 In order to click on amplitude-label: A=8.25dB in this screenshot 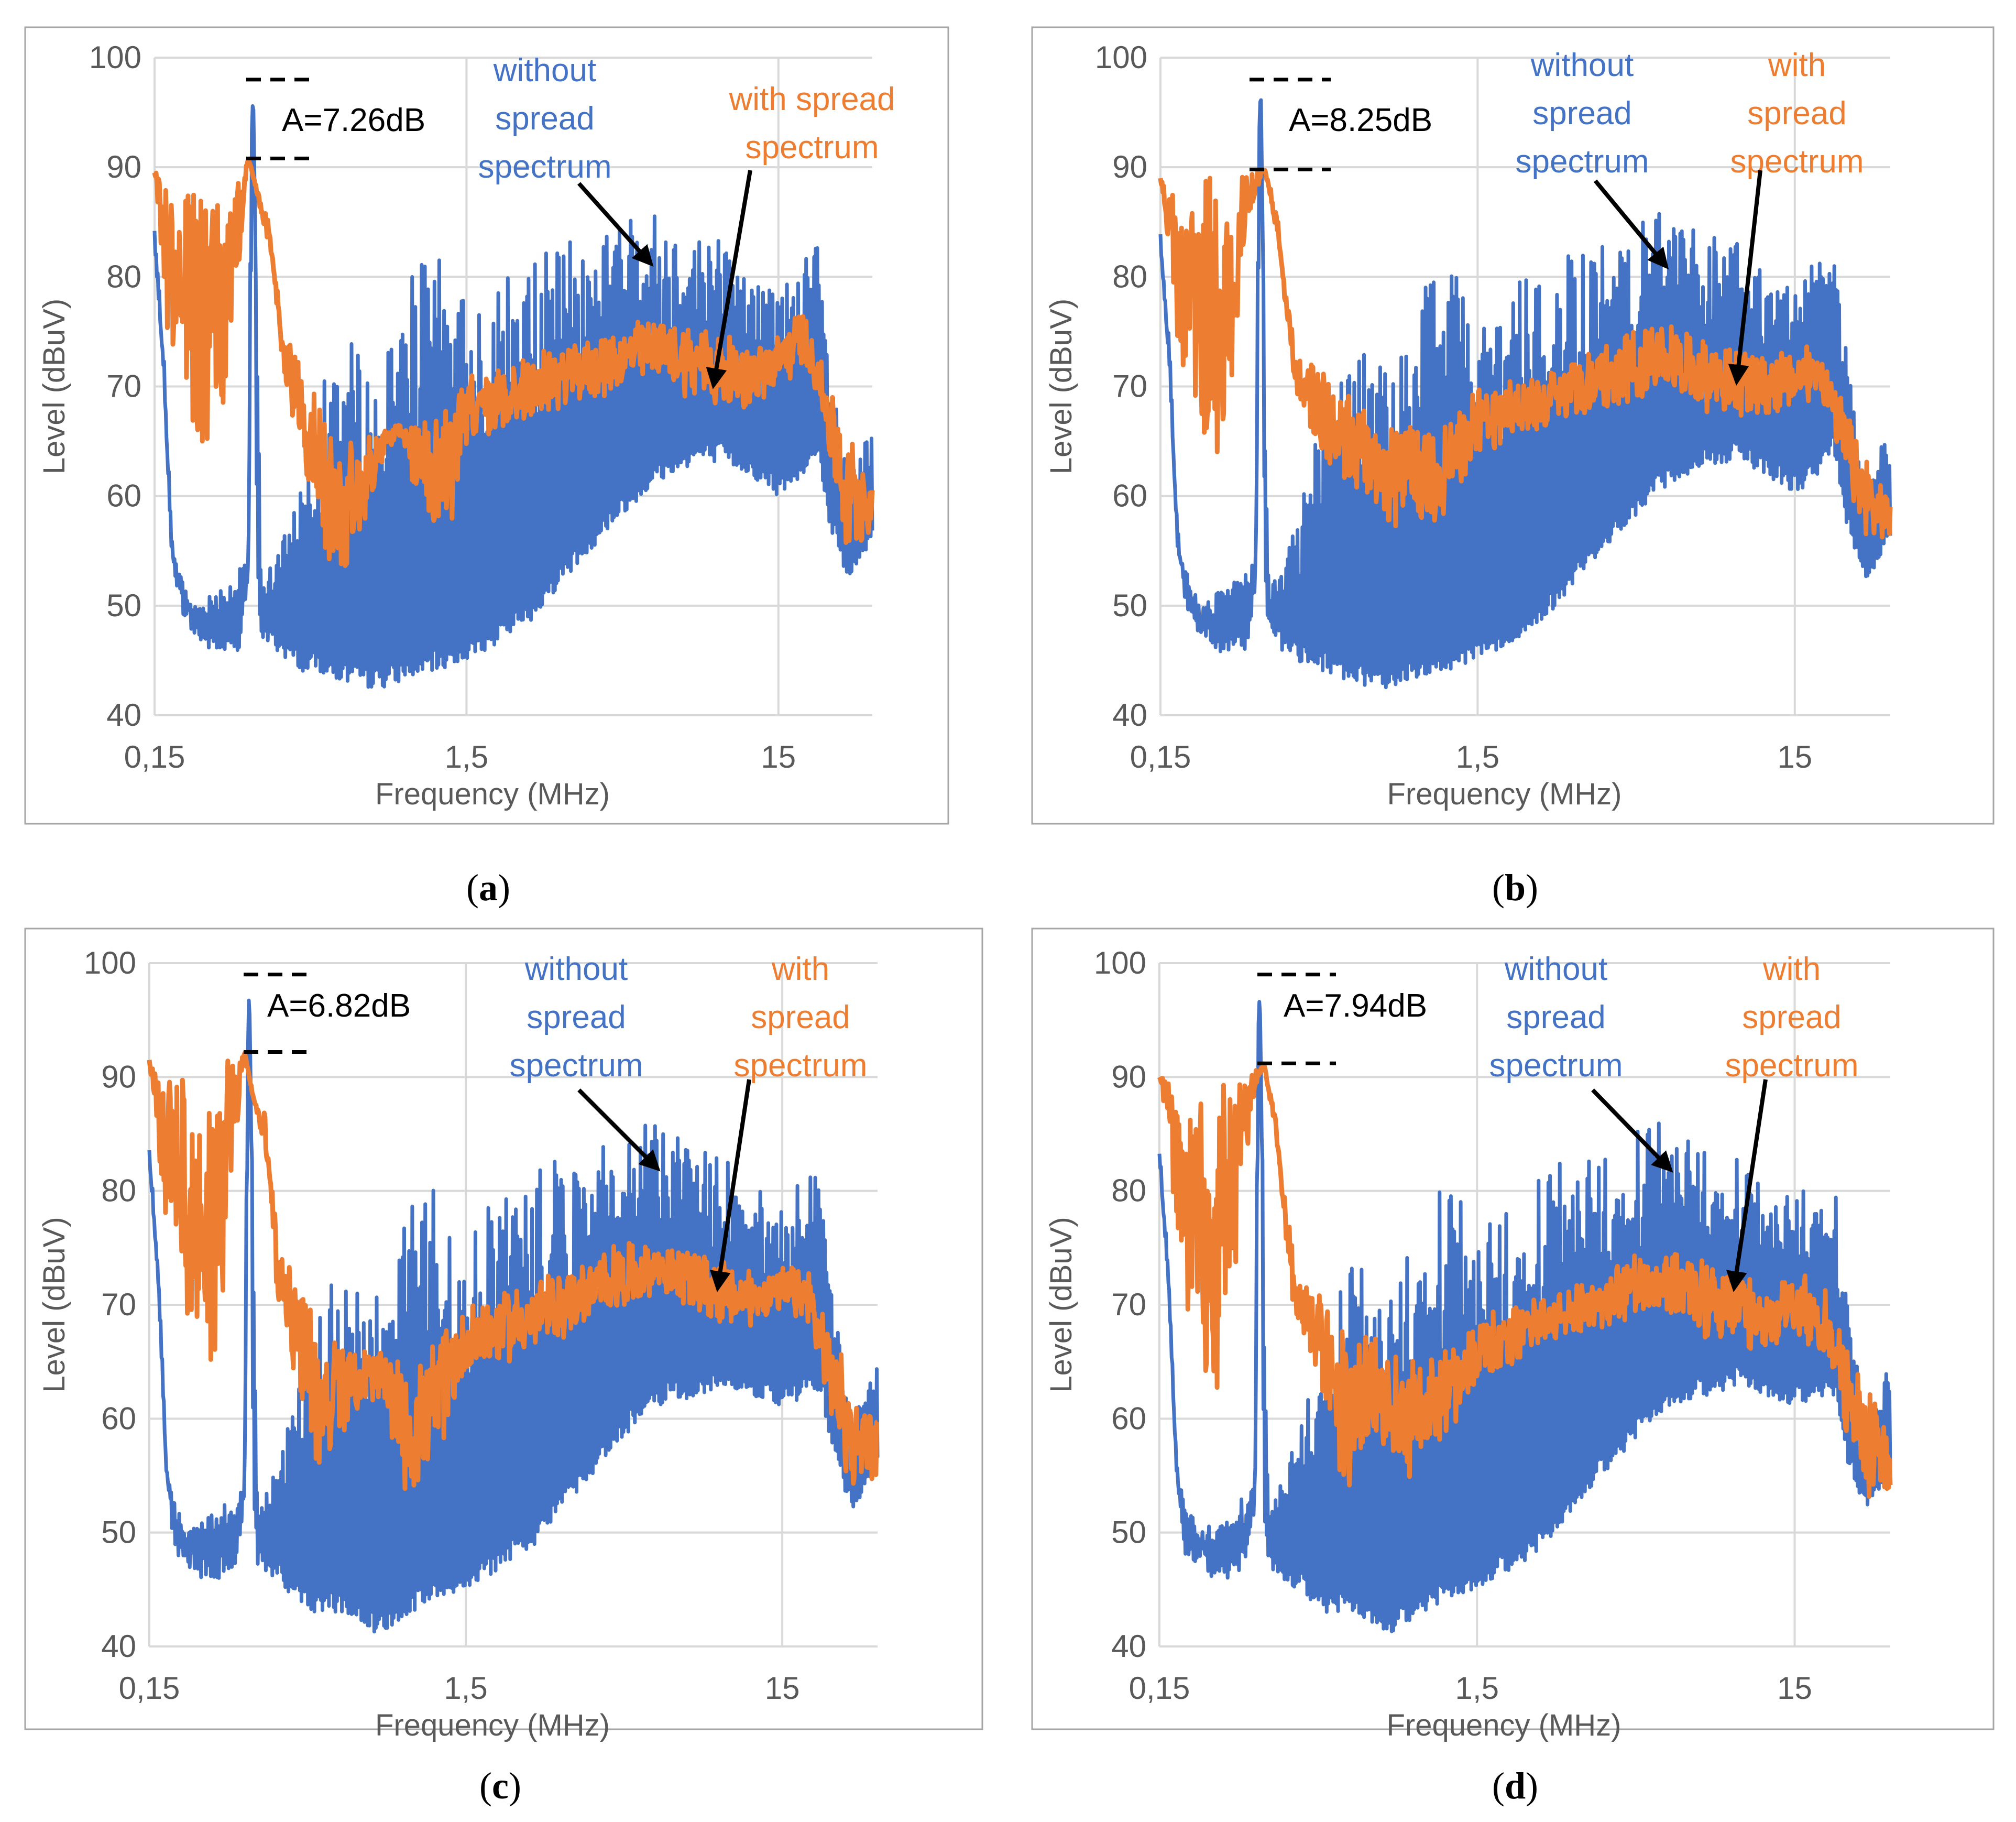, I will do `click(1361, 120)`.